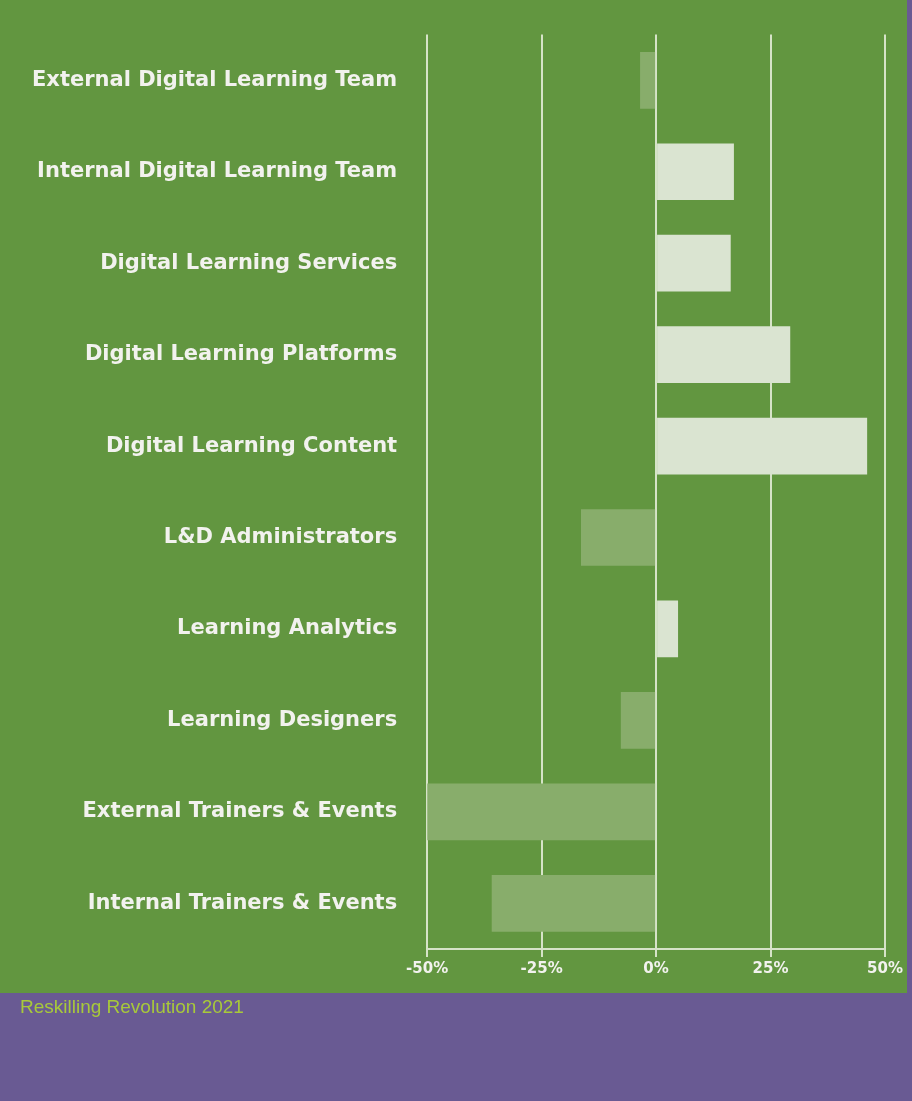 The image size is (912, 1101). Describe the element at coordinates (240, 810) in the screenshot. I see `y-tick-label: External Trainers & Events` at that location.